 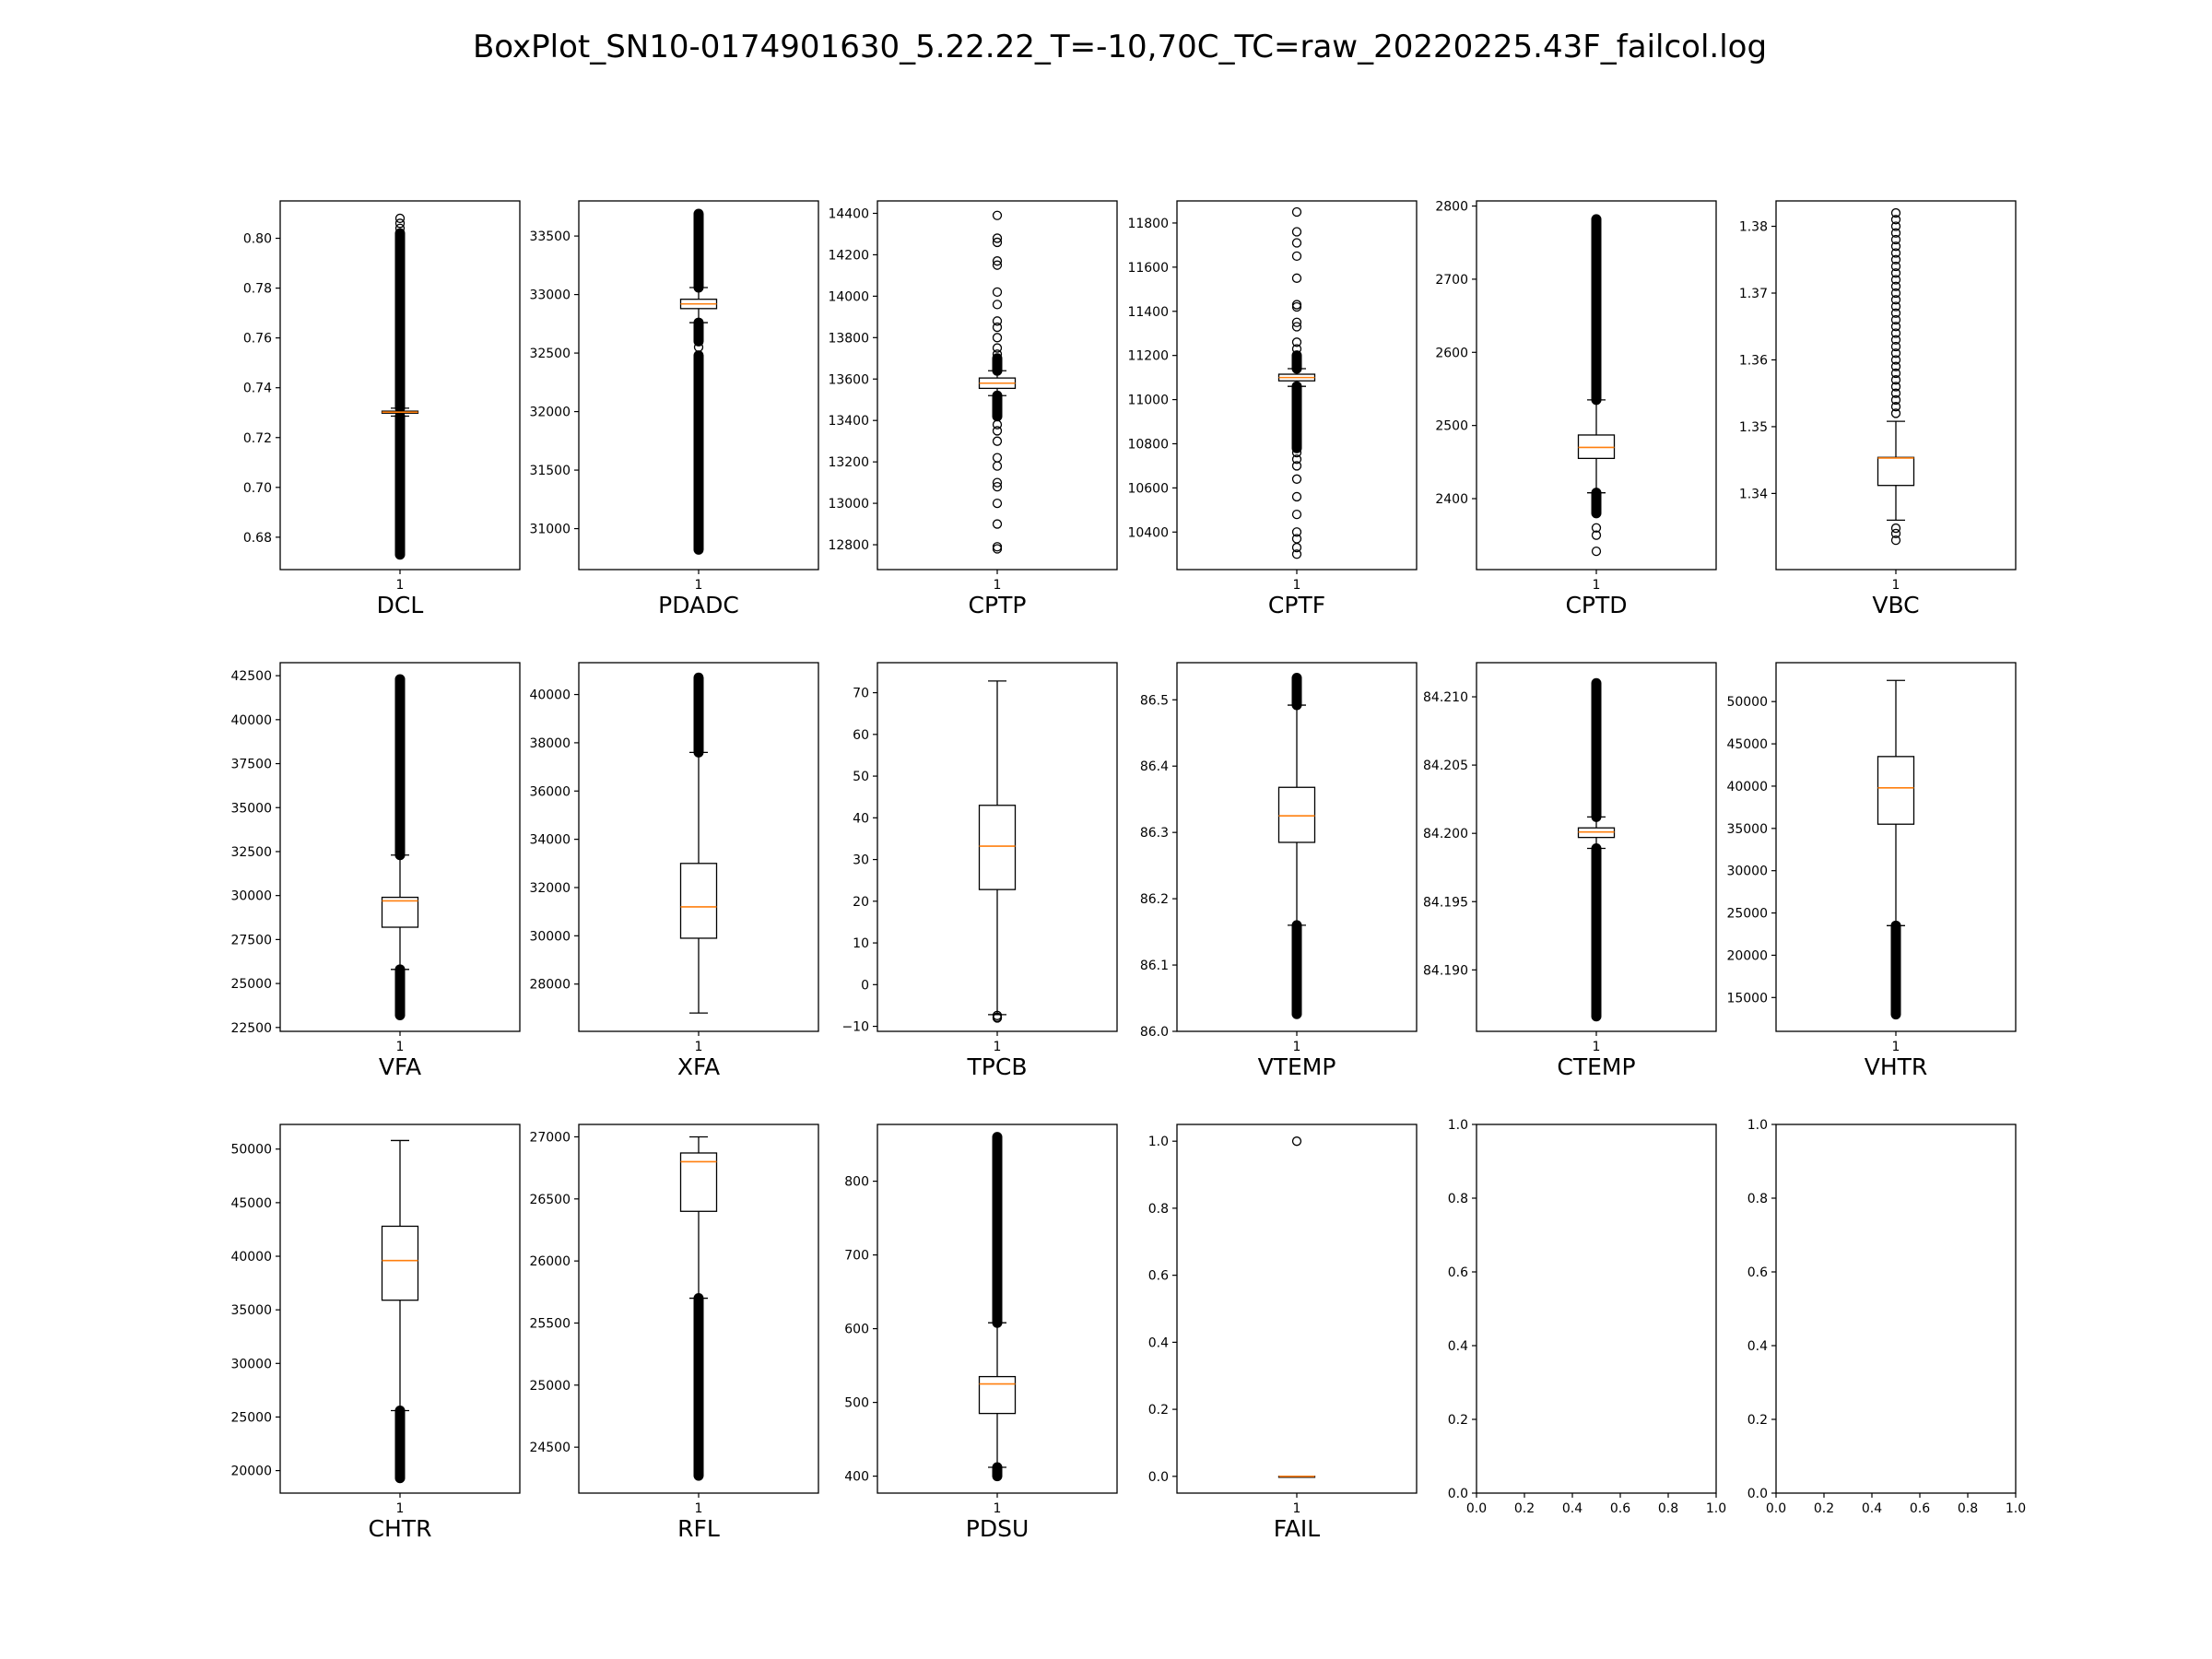 I want to click on y-tick-label: 13000, so click(x=848, y=504).